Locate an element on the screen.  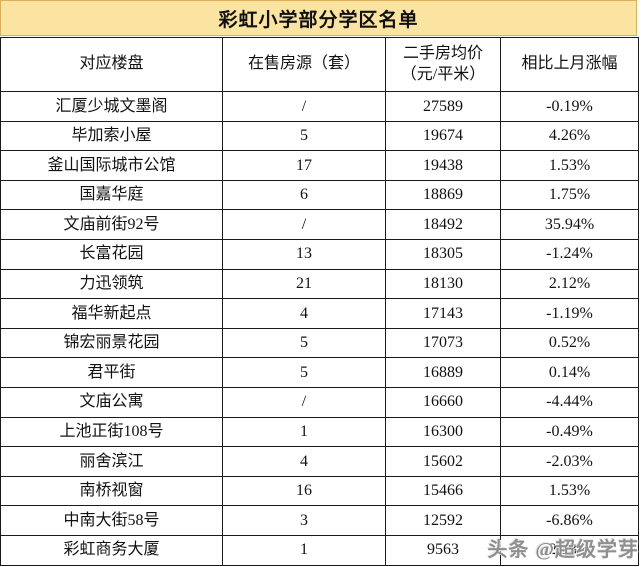
property-name-cell: 汇厦少城文墨阁 is located at coordinates (111, 106).